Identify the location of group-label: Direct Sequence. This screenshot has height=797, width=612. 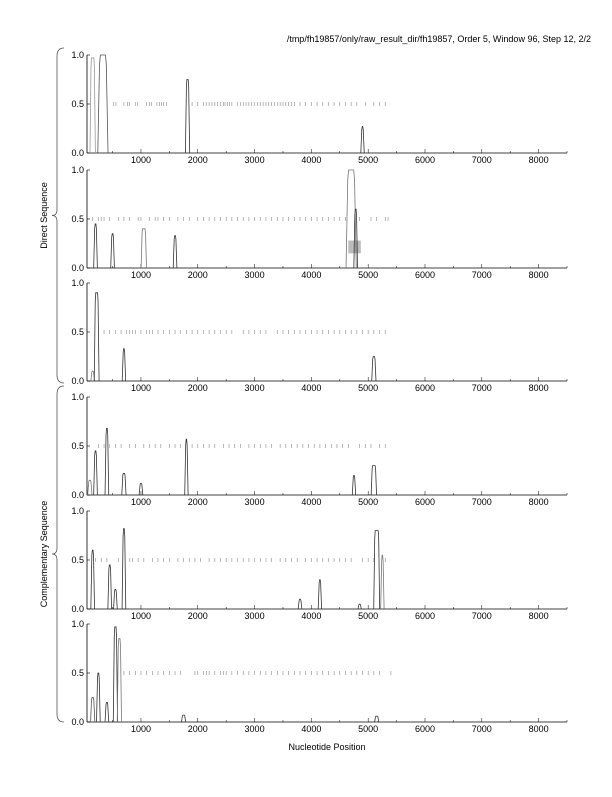
(44, 215).